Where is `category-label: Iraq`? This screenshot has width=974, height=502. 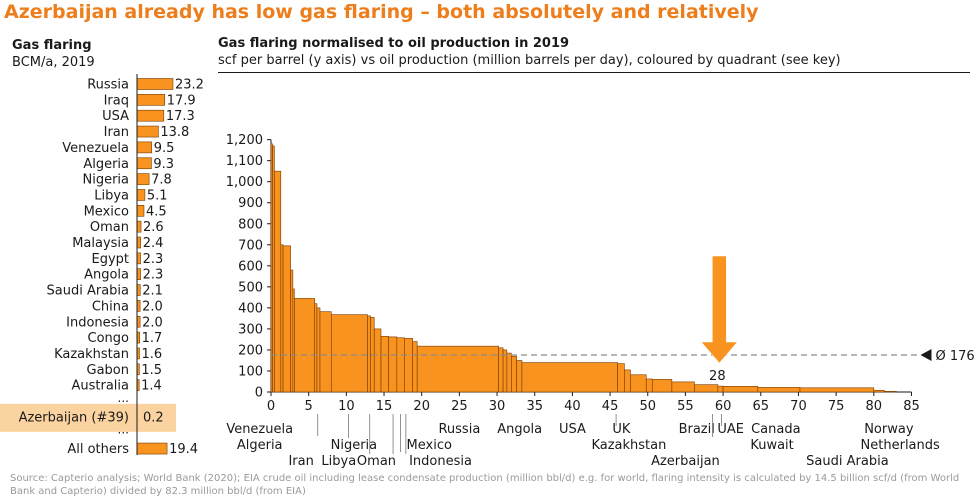
category-label: Iraq is located at coordinates (116, 100).